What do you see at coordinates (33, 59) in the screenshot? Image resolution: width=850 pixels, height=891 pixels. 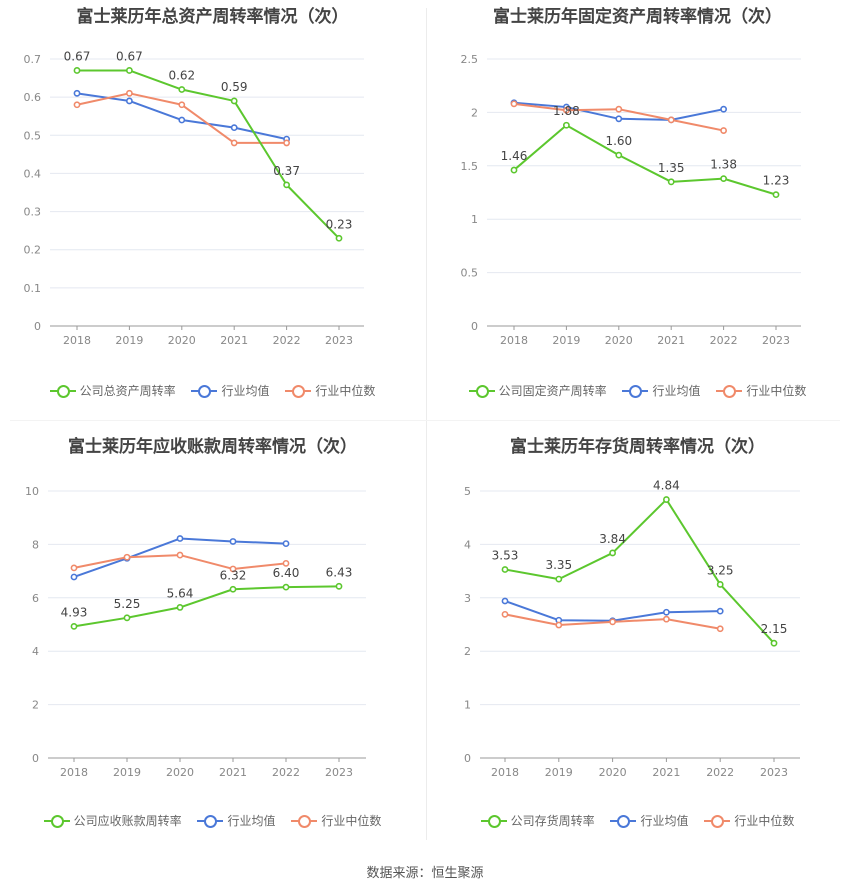 I see `y-tick-label: 0.7` at bounding box center [33, 59].